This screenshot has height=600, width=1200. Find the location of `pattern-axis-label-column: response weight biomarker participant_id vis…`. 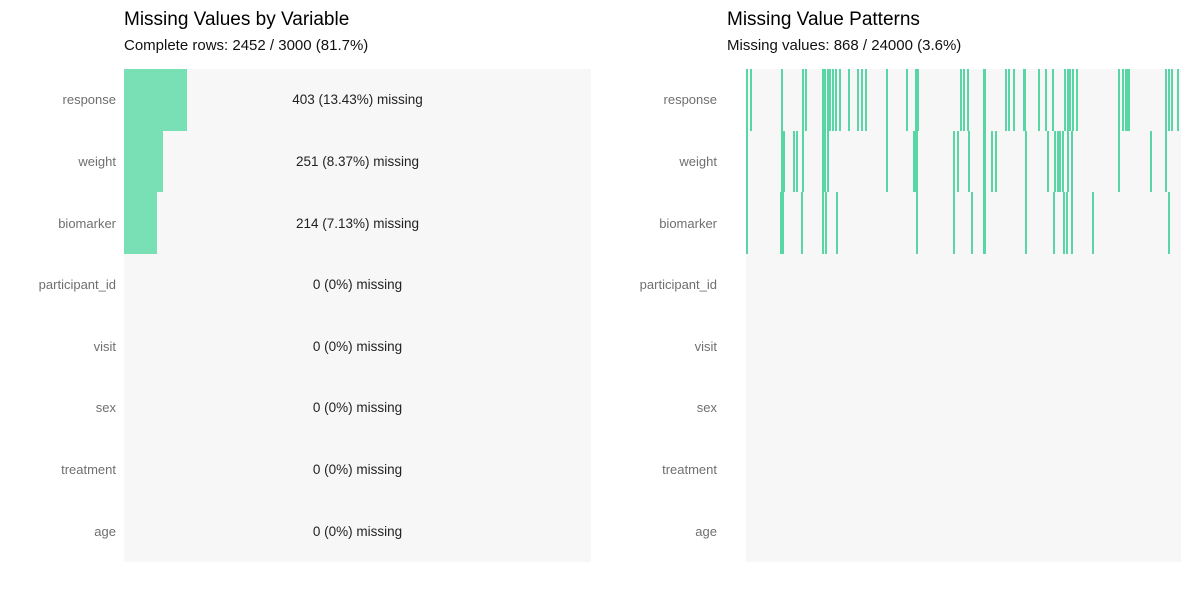

pattern-axis-label-column: response weight biomarker participant_id vis… is located at coordinates (658, 315).